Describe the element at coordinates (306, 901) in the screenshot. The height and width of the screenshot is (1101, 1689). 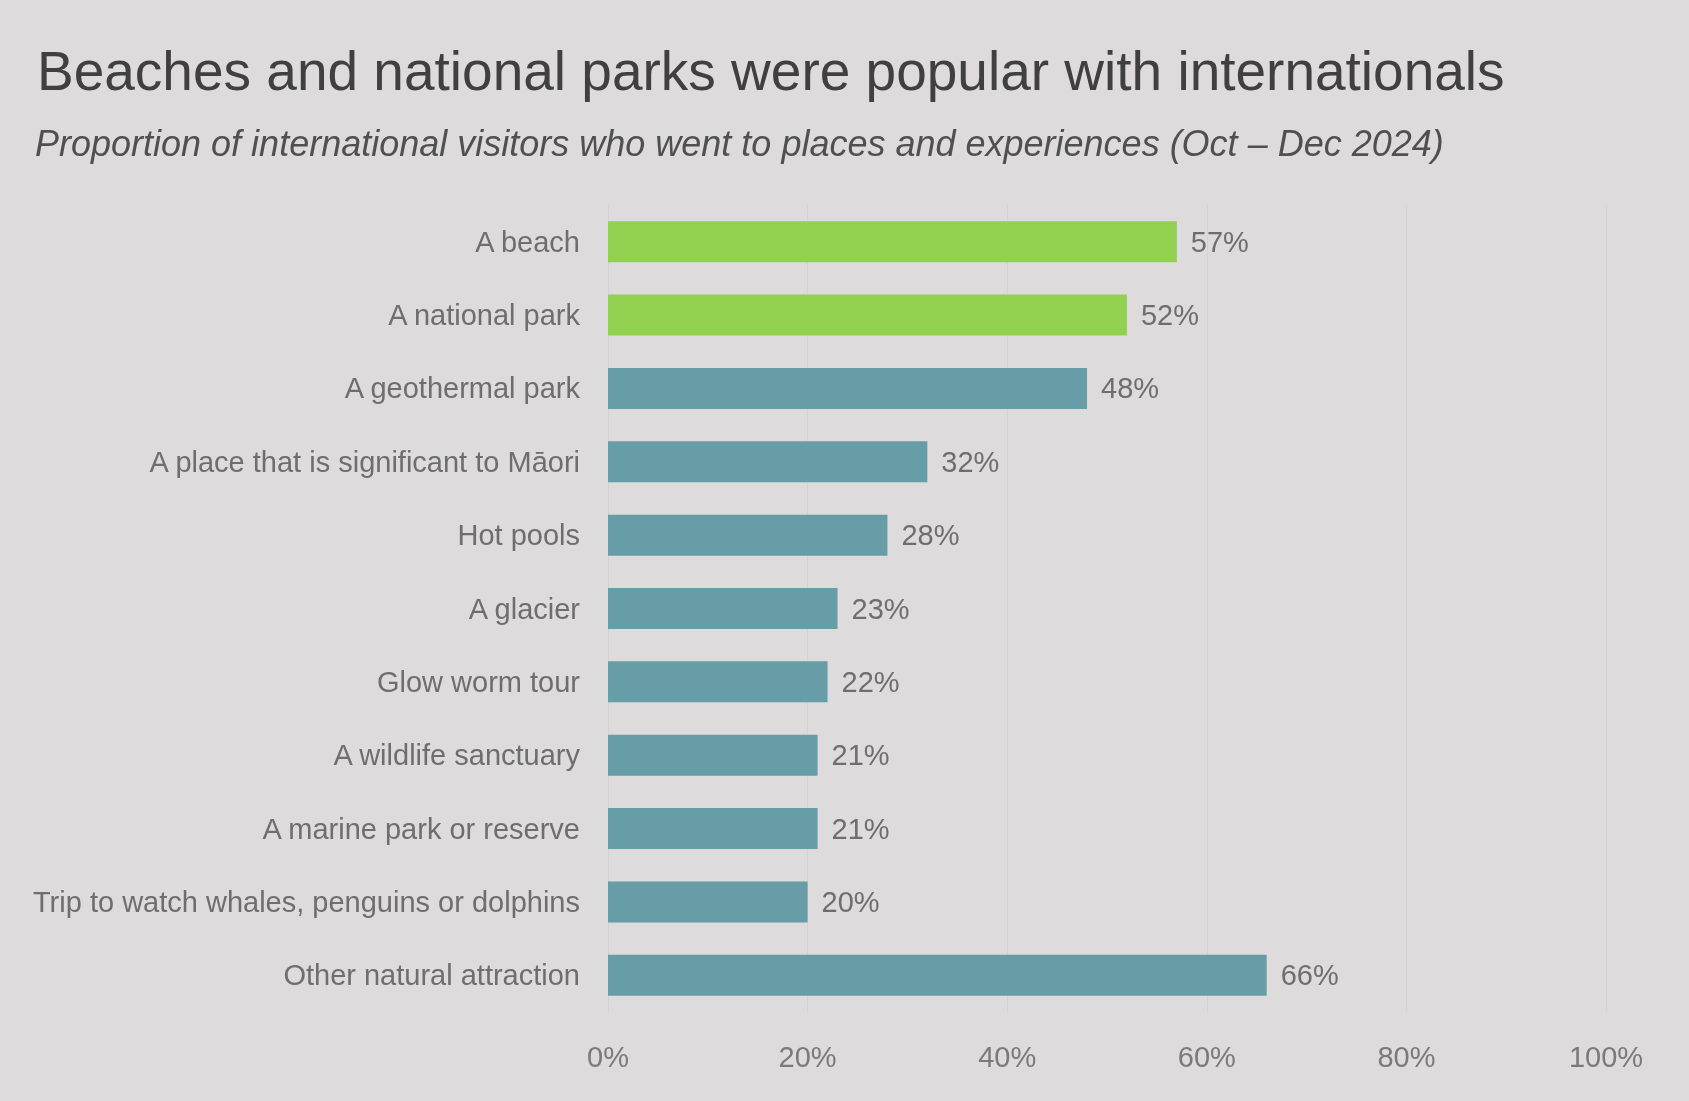
I see `y-tick-label: Trip to watch whales, penguins or dolphins` at that location.